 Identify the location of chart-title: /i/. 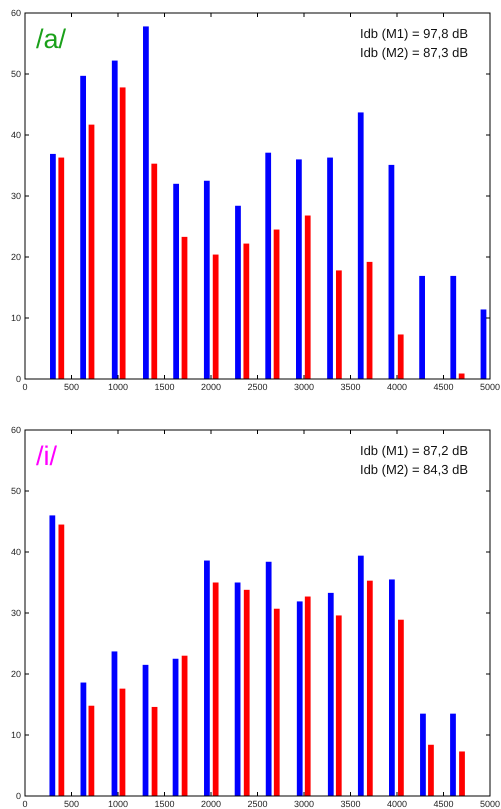
(47, 456).